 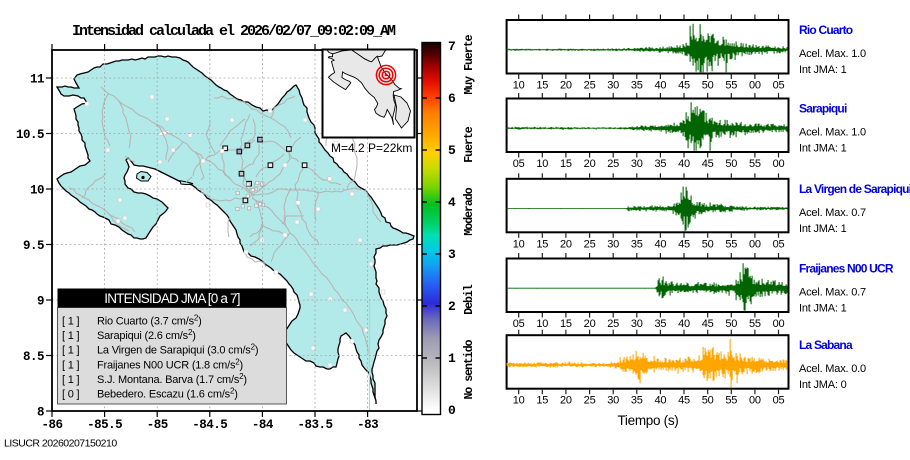 I want to click on svg-text: 7, so click(x=452, y=46).